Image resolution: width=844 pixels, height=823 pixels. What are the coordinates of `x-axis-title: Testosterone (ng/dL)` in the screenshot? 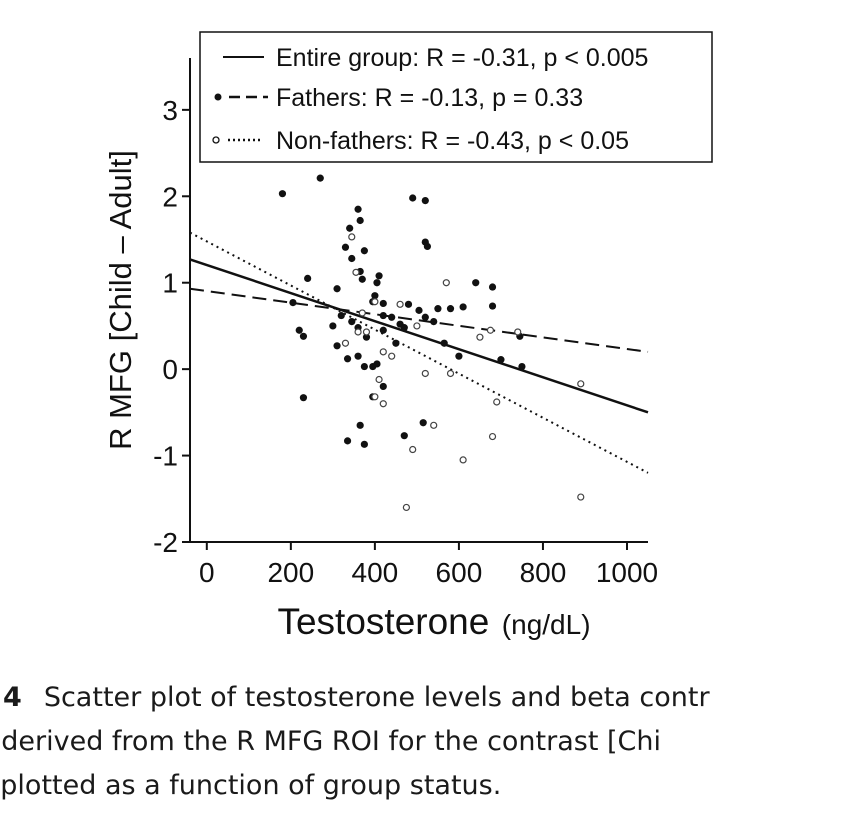 It's located at (433, 621).